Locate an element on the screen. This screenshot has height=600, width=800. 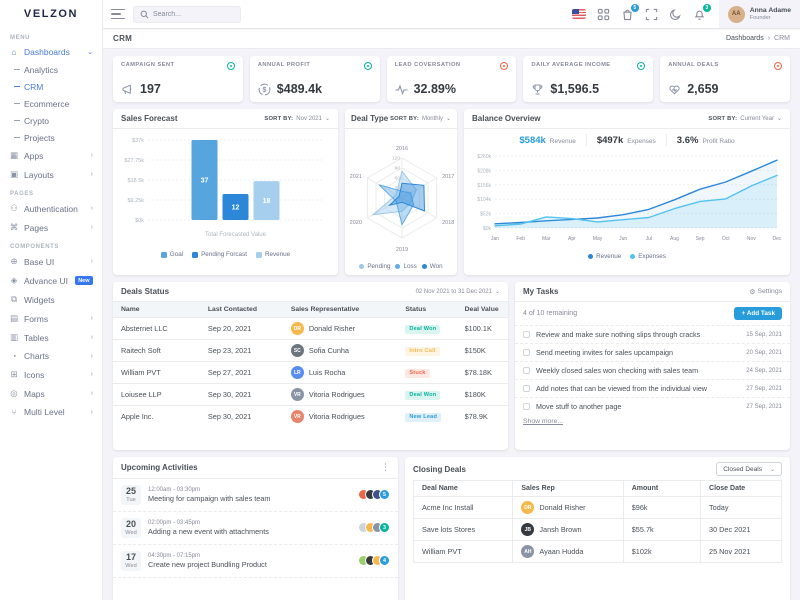
sidebar-item-multi-level: ⑂ Multi Level › is located at coordinates (51, 412).